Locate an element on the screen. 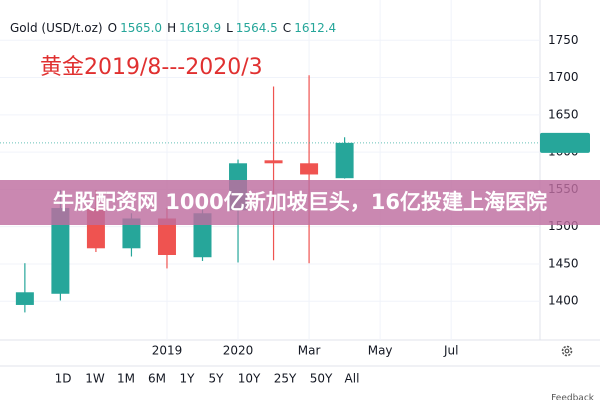  ohlc-key: C is located at coordinates (287, 28).